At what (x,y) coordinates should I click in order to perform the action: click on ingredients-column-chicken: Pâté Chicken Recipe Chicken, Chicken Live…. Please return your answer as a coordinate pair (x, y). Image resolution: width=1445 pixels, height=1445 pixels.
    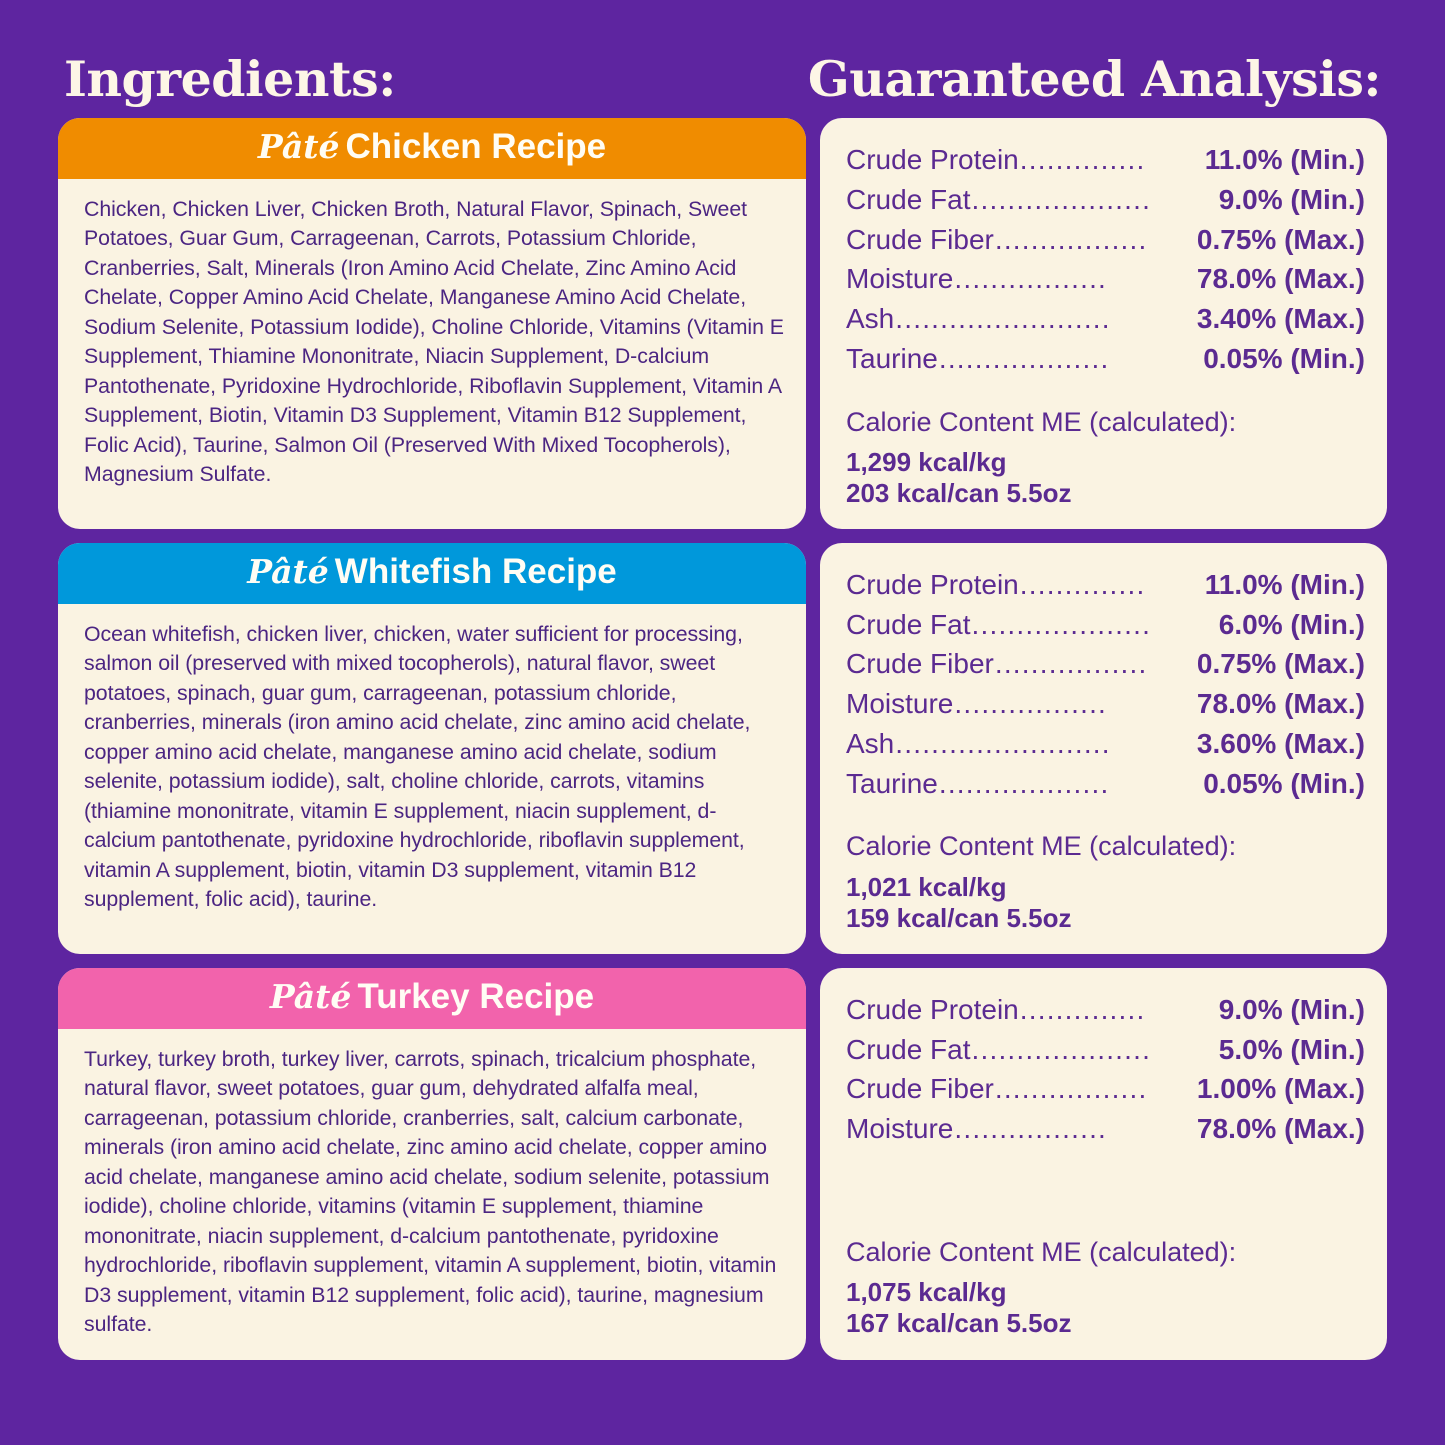
    Looking at the image, I should click on (432, 323).